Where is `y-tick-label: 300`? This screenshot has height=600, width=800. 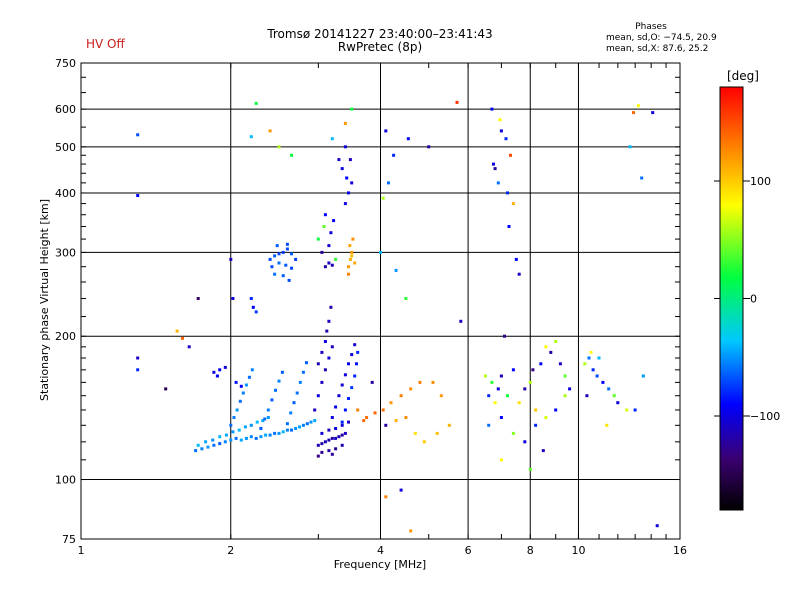
y-tick-label: 300 is located at coordinates (65, 252).